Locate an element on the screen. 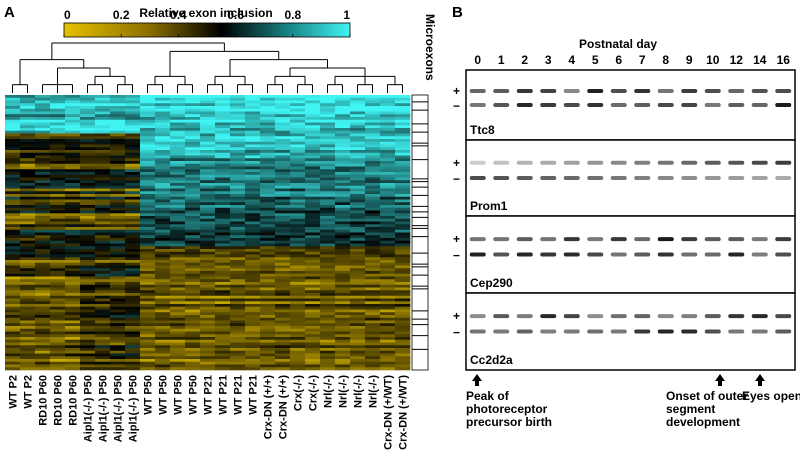 The image size is (800, 463). sample-label: Crx-DN (+/+) is located at coordinates (269, 407).